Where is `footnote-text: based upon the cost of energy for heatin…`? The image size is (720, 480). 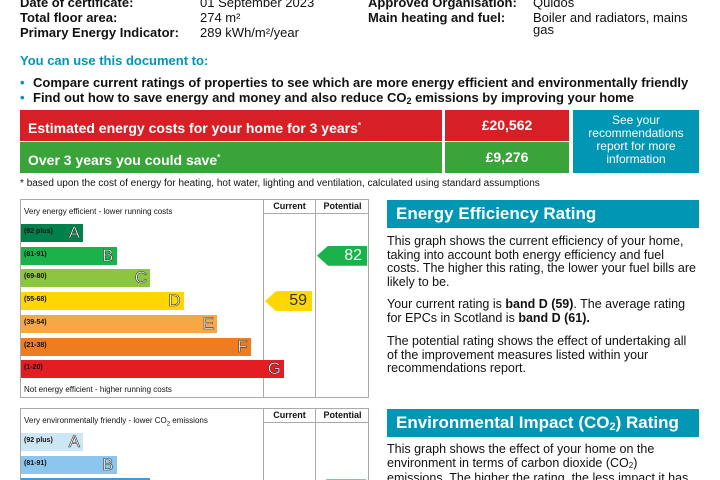 footnote-text: based upon the cost of energy for heatin… is located at coordinates (283, 183).